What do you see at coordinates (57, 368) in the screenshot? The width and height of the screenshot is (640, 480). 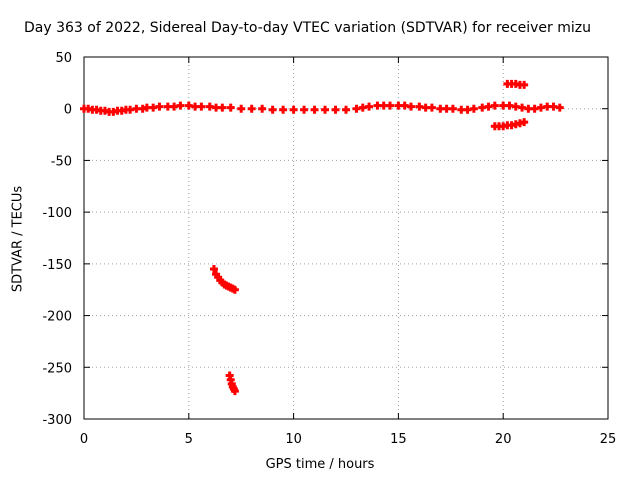 I see `y-tick-label: -250` at bounding box center [57, 368].